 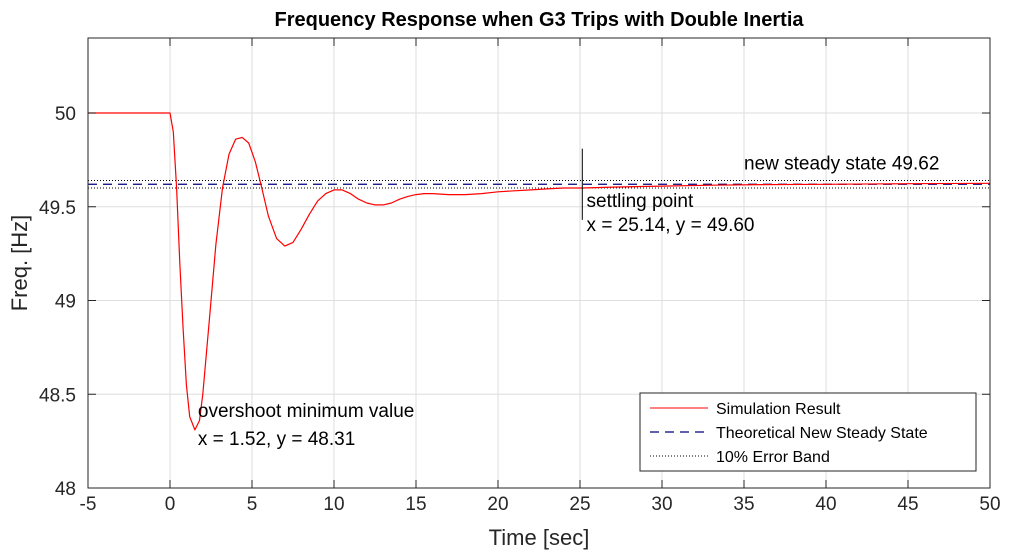 I want to click on annotation-text: x = 1.52, y = 48.31, so click(x=276, y=439).